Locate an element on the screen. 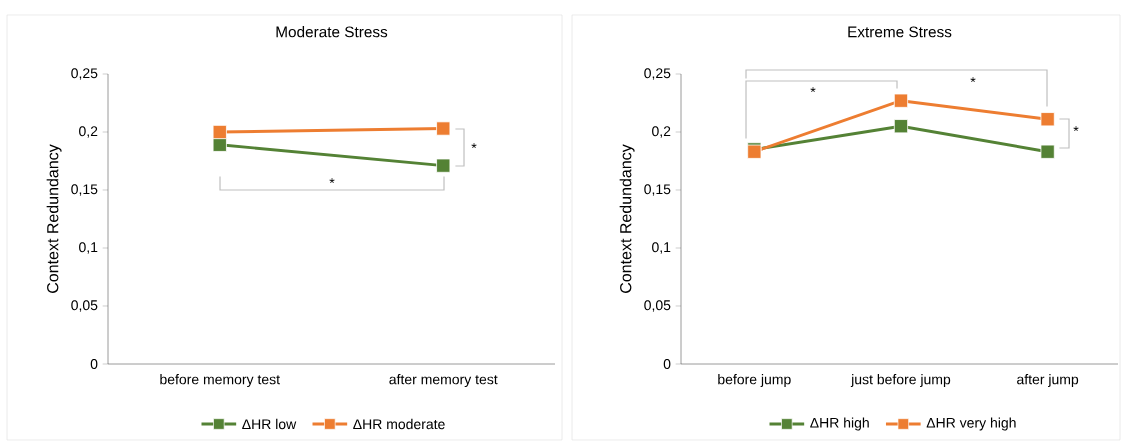 The height and width of the screenshot is (444, 1127). x-tick-label: before jump is located at coordinates (754, 381).